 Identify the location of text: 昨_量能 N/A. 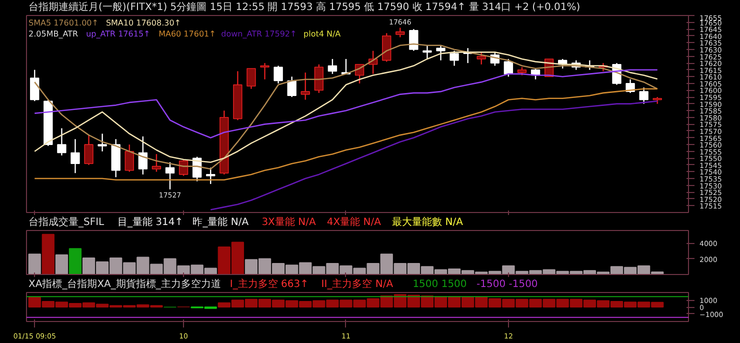
(220, 222).